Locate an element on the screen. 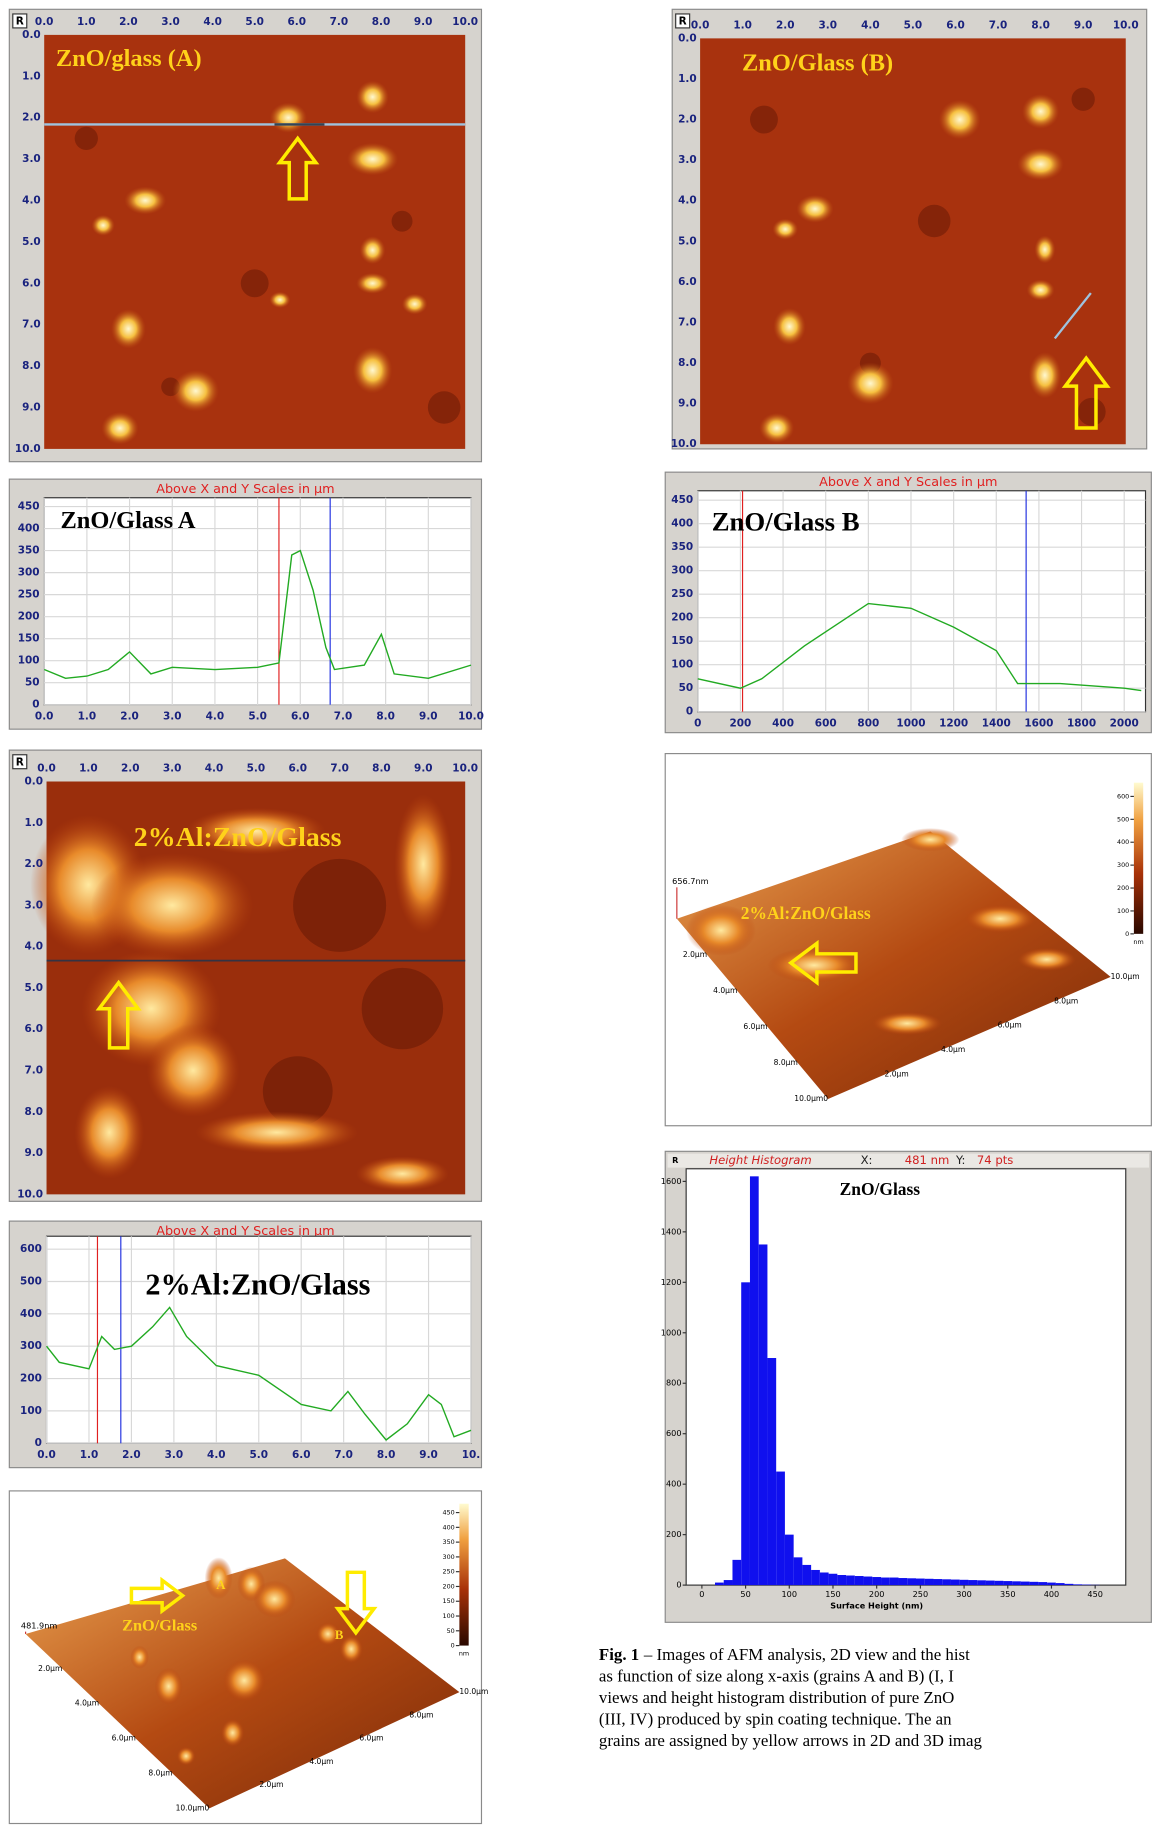 This screenshot has width=1156, height=1827. x-axis-label: 4.0 is located at coordinates (212, 22).